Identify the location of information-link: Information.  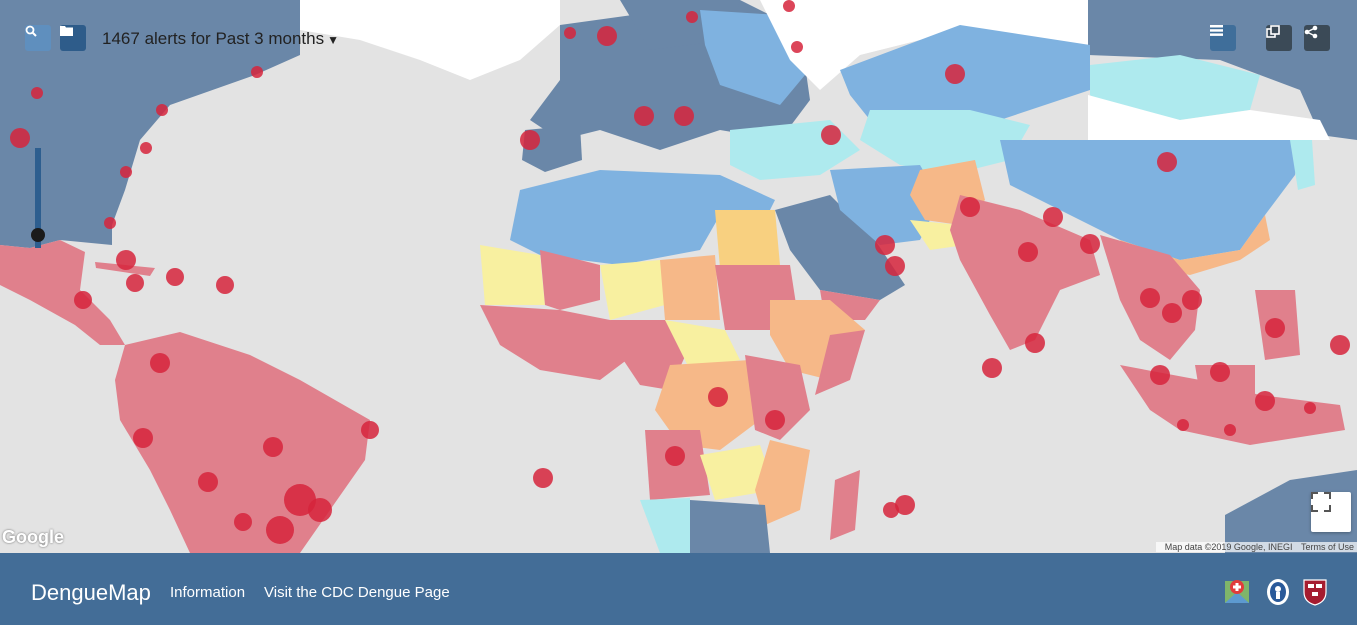
(208, 592).